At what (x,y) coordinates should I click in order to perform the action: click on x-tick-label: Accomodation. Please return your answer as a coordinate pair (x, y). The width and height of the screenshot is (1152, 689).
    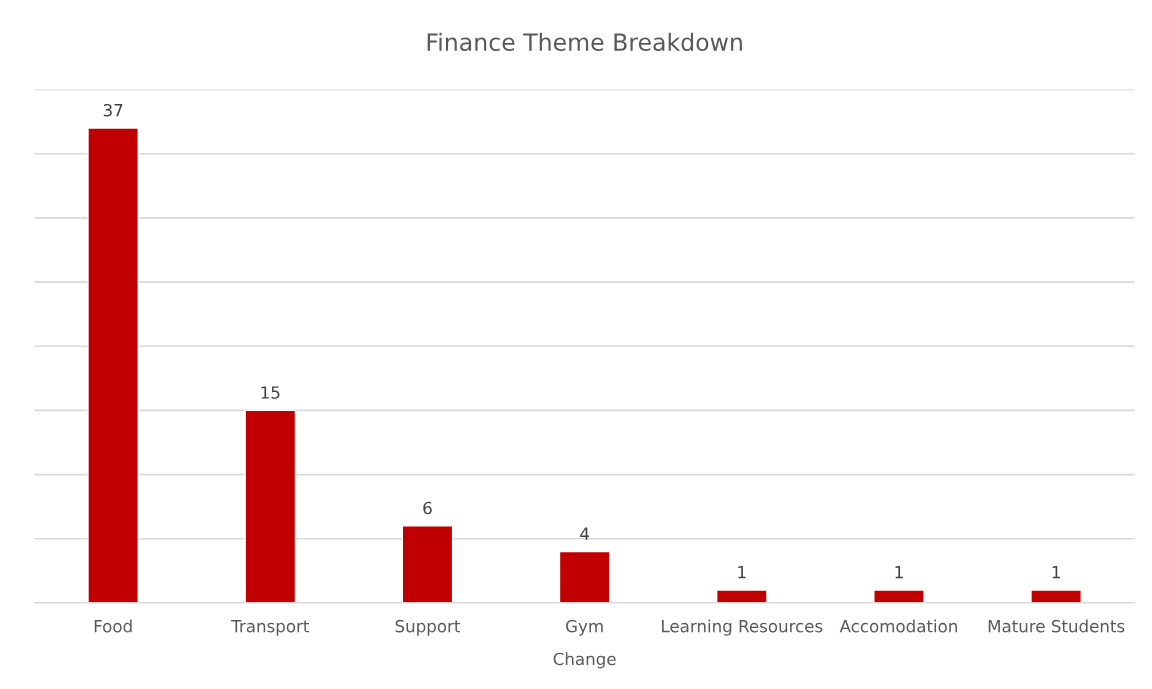
    Looking at the image, I should click on (898, 626).